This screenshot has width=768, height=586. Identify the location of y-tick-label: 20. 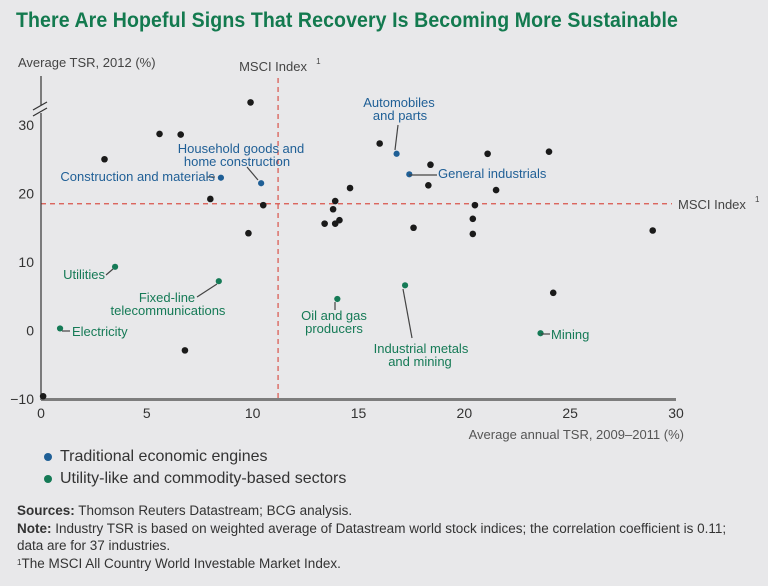
(26, 194).